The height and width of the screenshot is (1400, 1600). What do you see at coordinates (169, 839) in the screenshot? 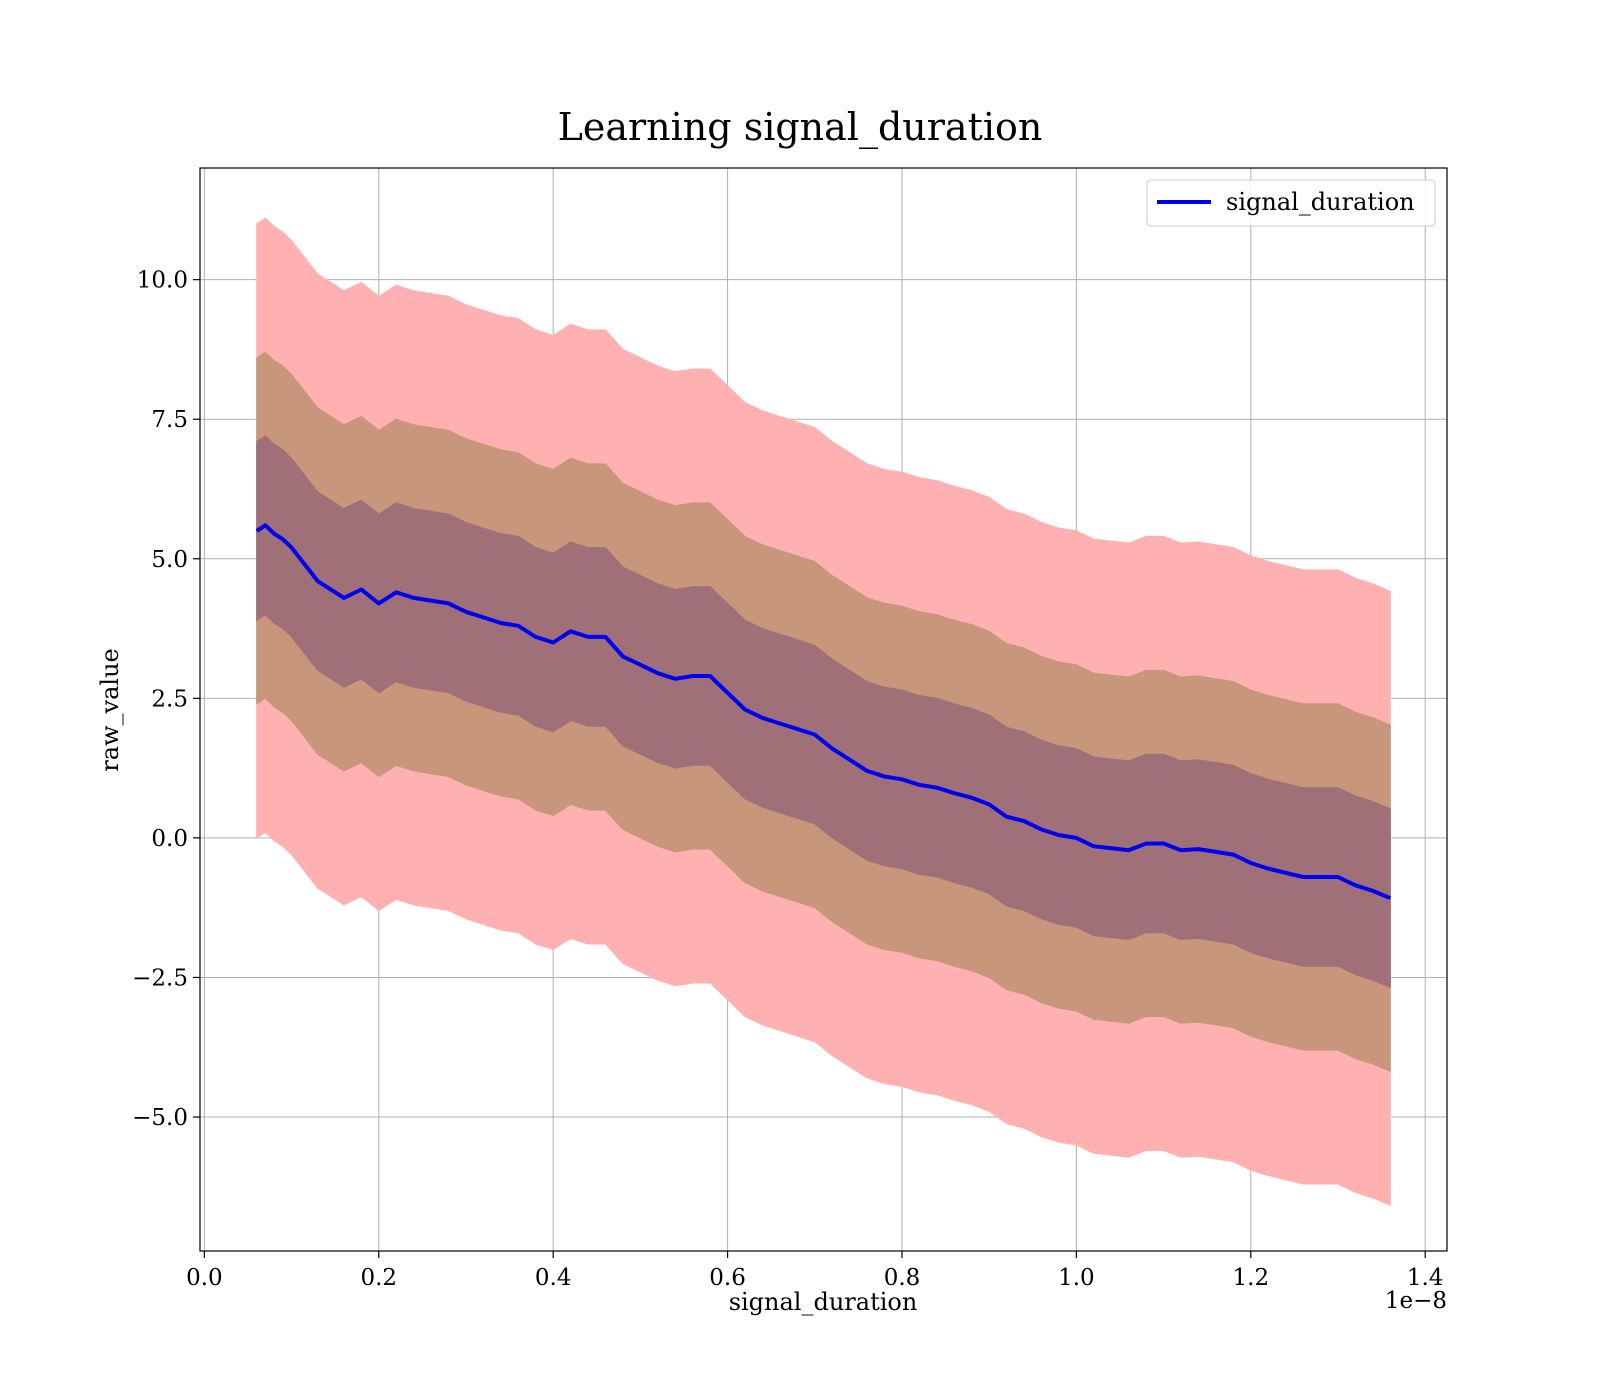
I see `y-tick-label: 0.0` at bounding box center [169, 839].